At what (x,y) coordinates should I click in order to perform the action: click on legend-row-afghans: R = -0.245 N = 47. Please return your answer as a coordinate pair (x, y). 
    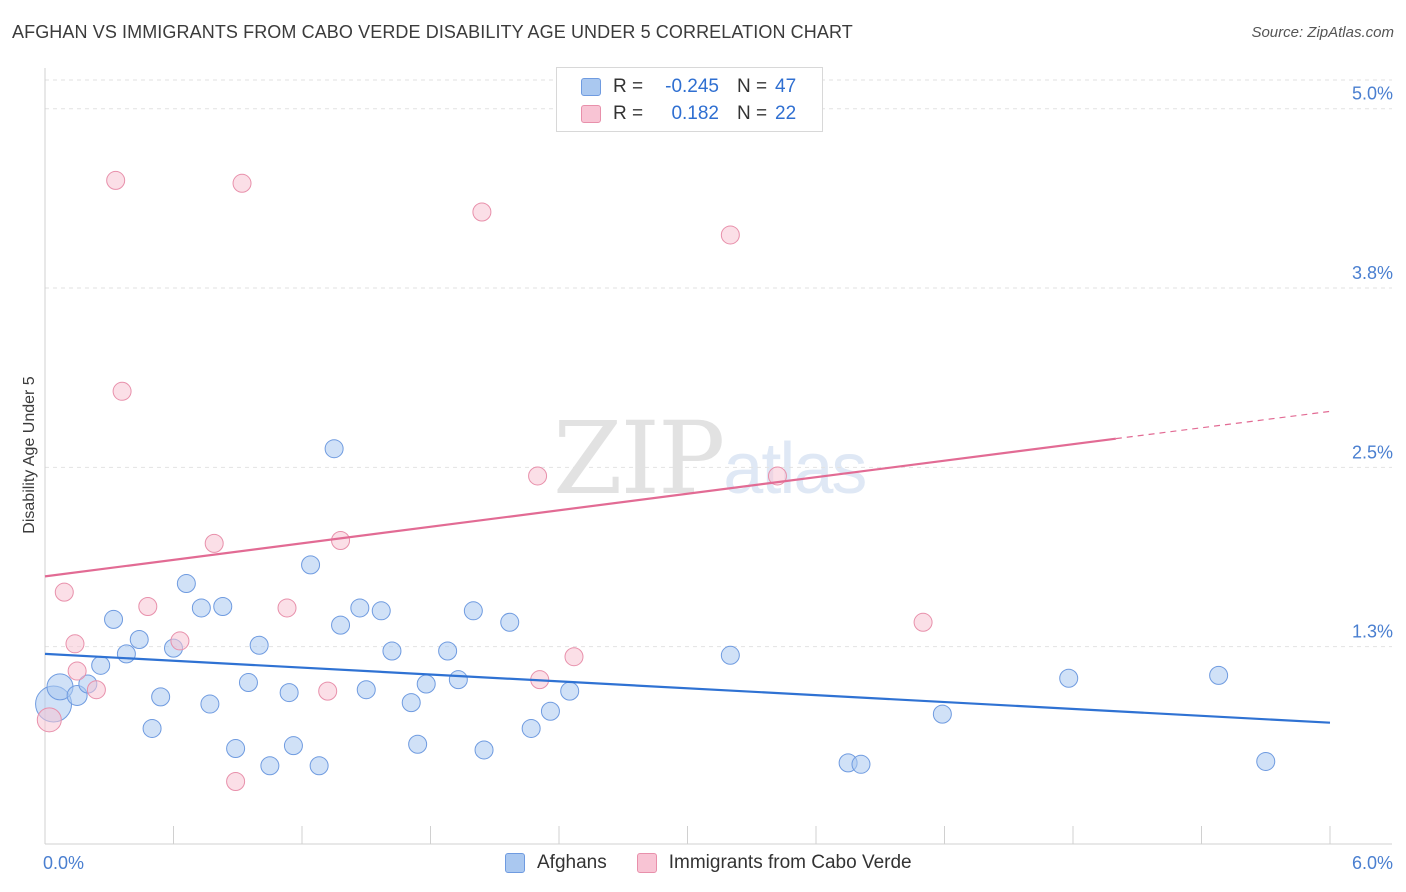
    Looking at the image, I should click on (688, 87).